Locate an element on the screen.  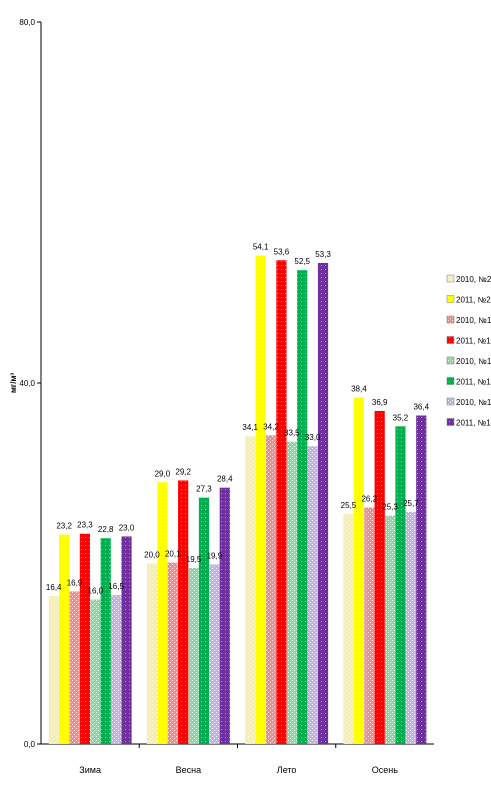
legend-label: 2011, №13 is located at coordinates (473, 341).